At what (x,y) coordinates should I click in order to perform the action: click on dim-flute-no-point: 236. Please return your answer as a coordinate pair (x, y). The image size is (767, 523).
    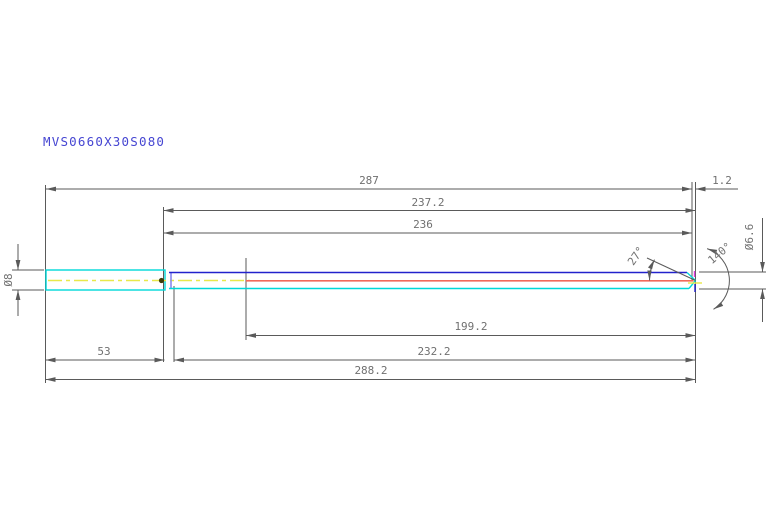
    Looking at the image, I should click on (427, 227).